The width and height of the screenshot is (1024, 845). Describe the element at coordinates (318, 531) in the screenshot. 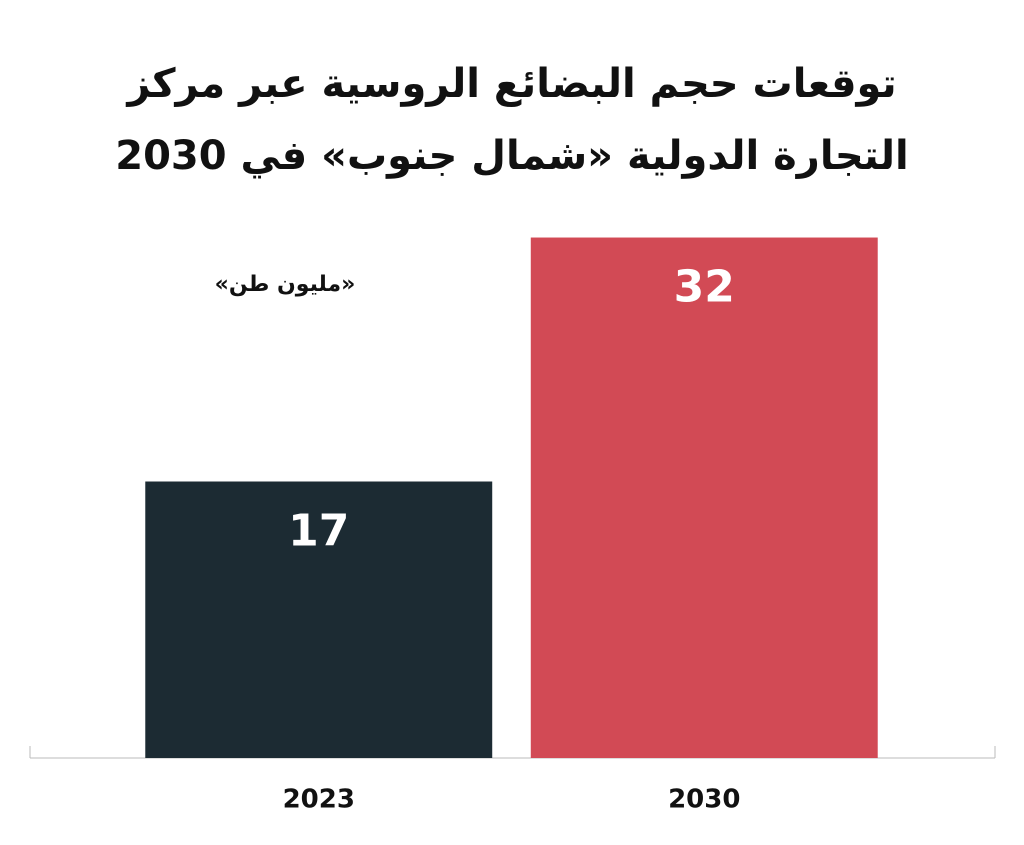

I see `value-label: 17` at that location.